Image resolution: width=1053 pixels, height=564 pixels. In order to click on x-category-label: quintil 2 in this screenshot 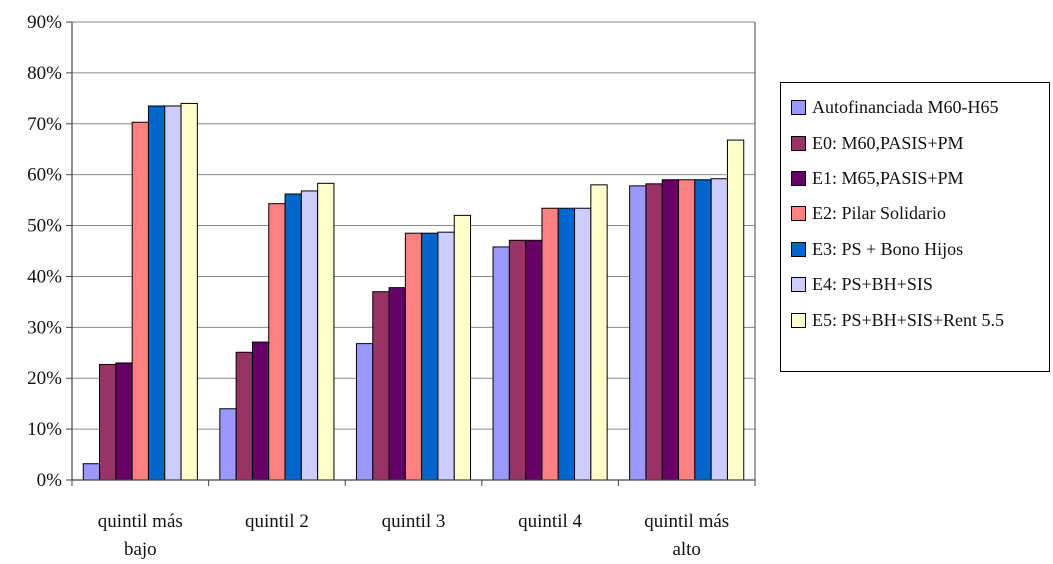, I will do `click(277, 521)`.